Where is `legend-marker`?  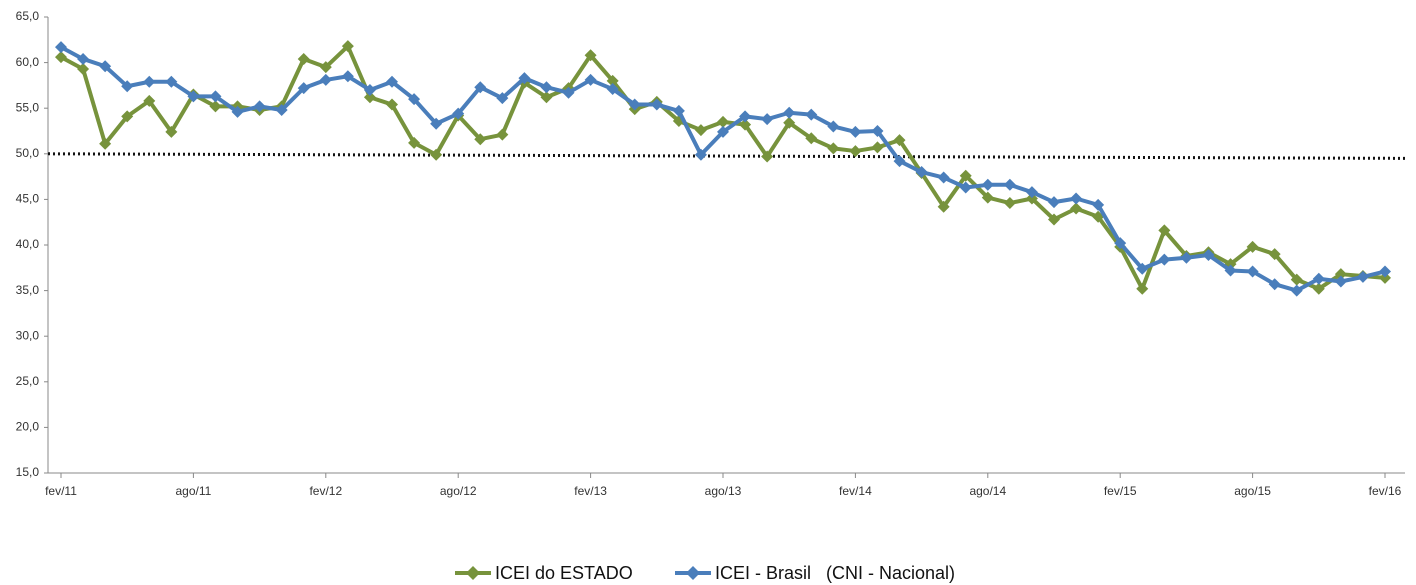
legend-marker is located at coordinates (473, 573).